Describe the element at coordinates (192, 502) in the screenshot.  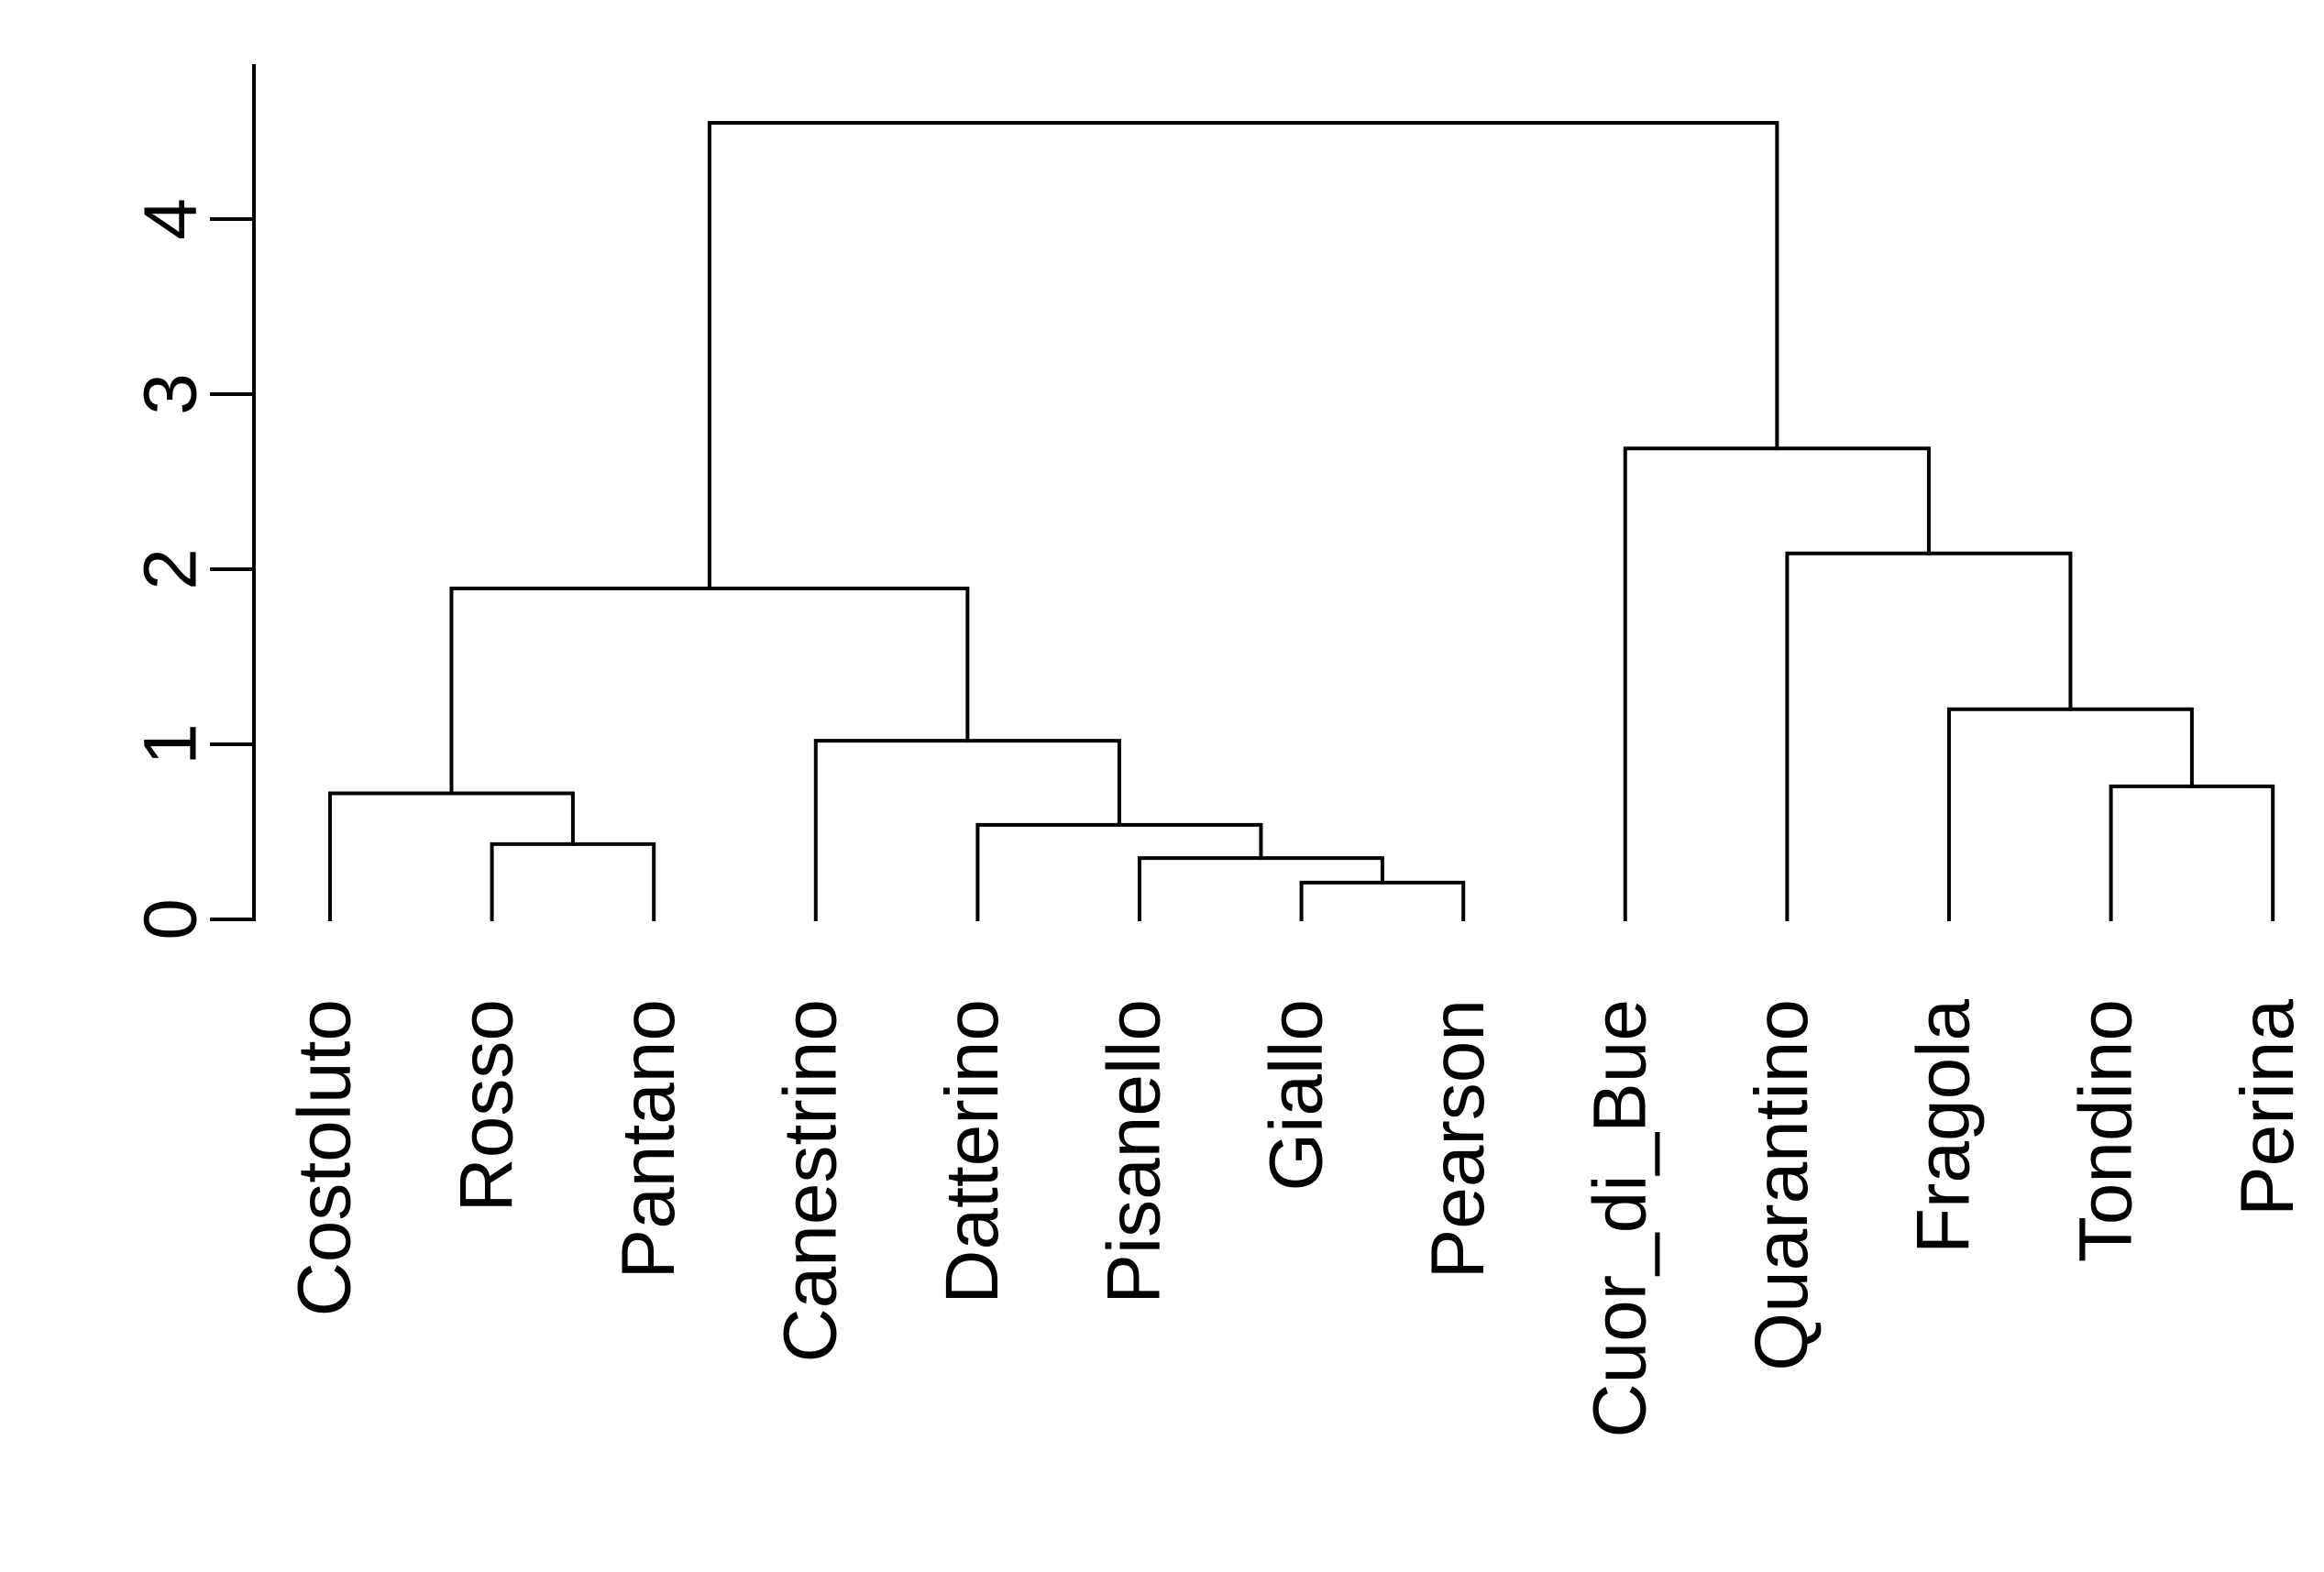
I see `y-axis: 0 1 2 3 4` at that location.